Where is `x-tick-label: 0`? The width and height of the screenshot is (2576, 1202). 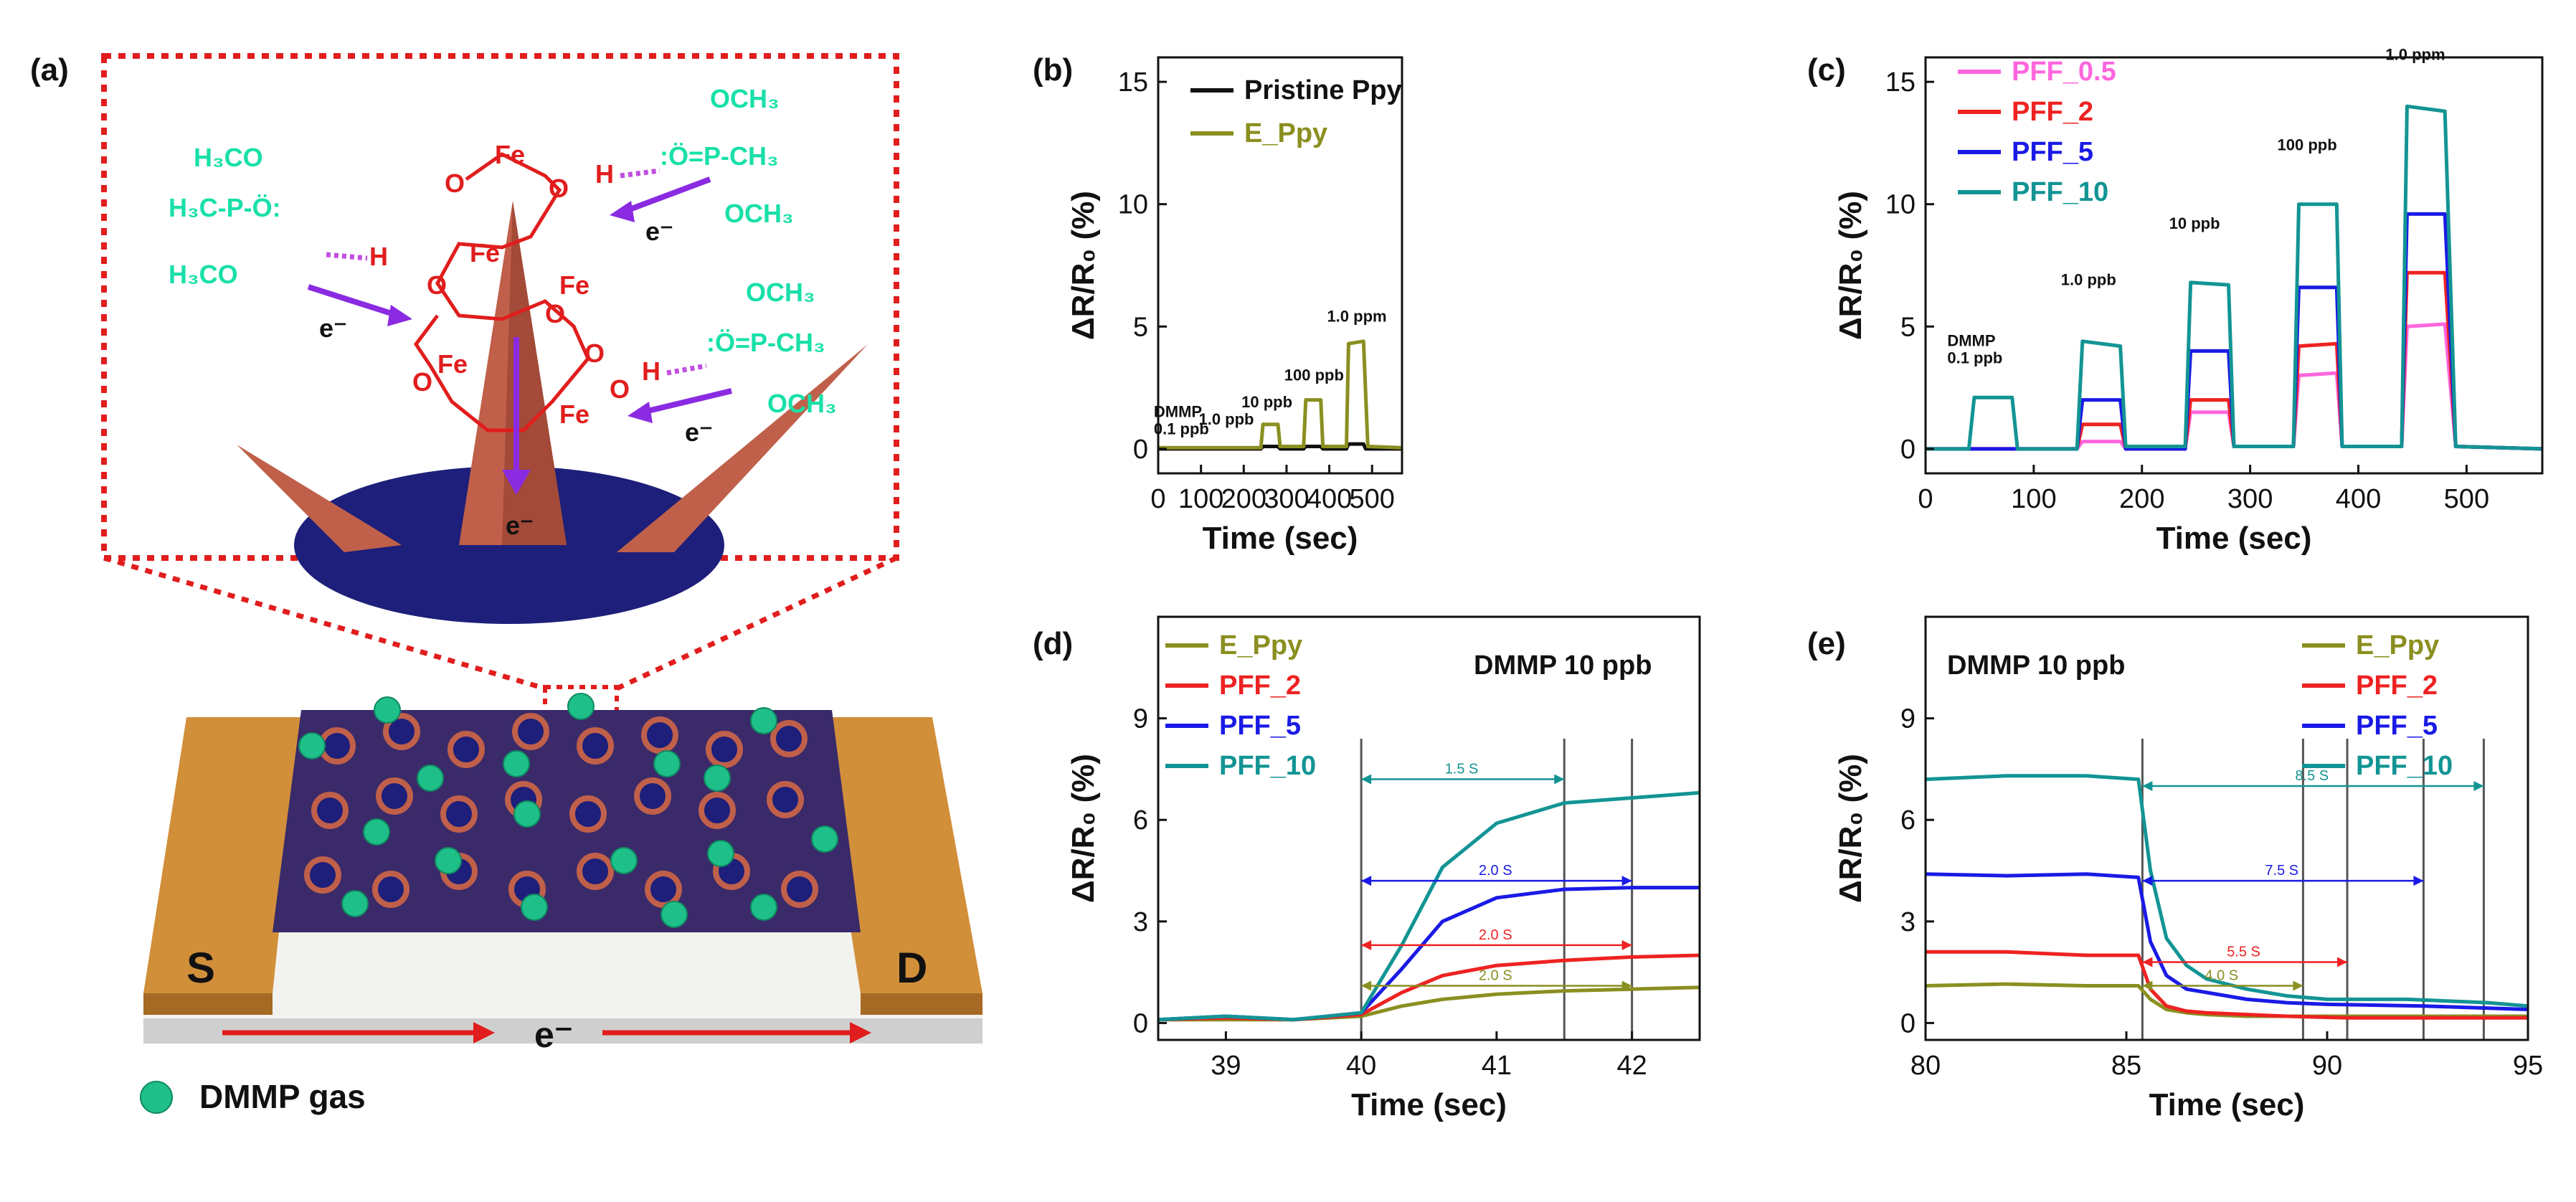
x-tick-label: 0 is located at coordinates (1157, 499).